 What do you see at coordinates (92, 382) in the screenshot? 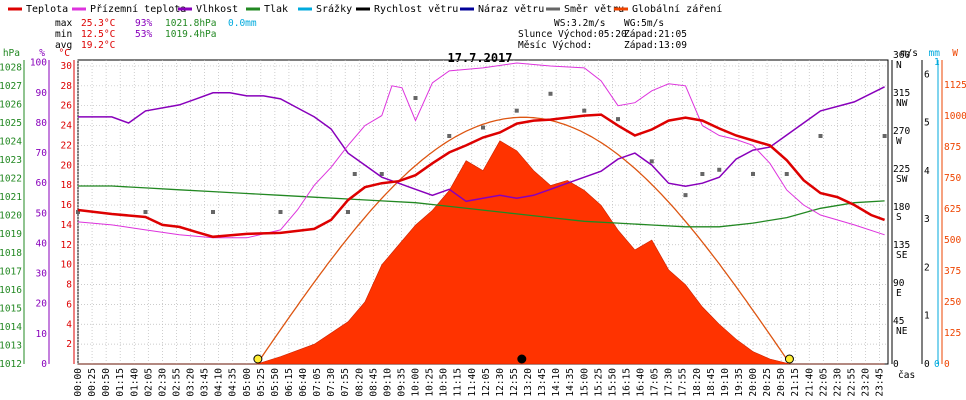
I see `tick-time: 00:25` at bounding box center [92, 382].